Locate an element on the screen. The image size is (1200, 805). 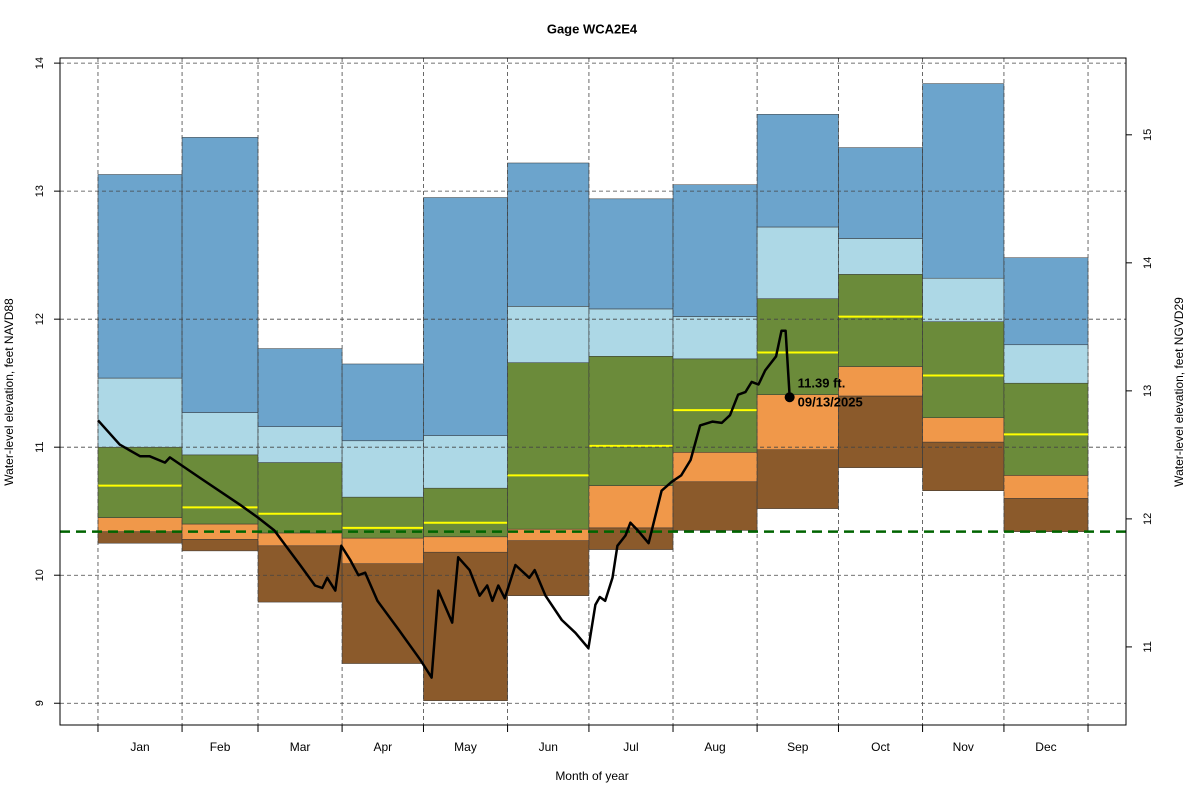
x-tick-label: Jul is located at coordinates (630, 747).